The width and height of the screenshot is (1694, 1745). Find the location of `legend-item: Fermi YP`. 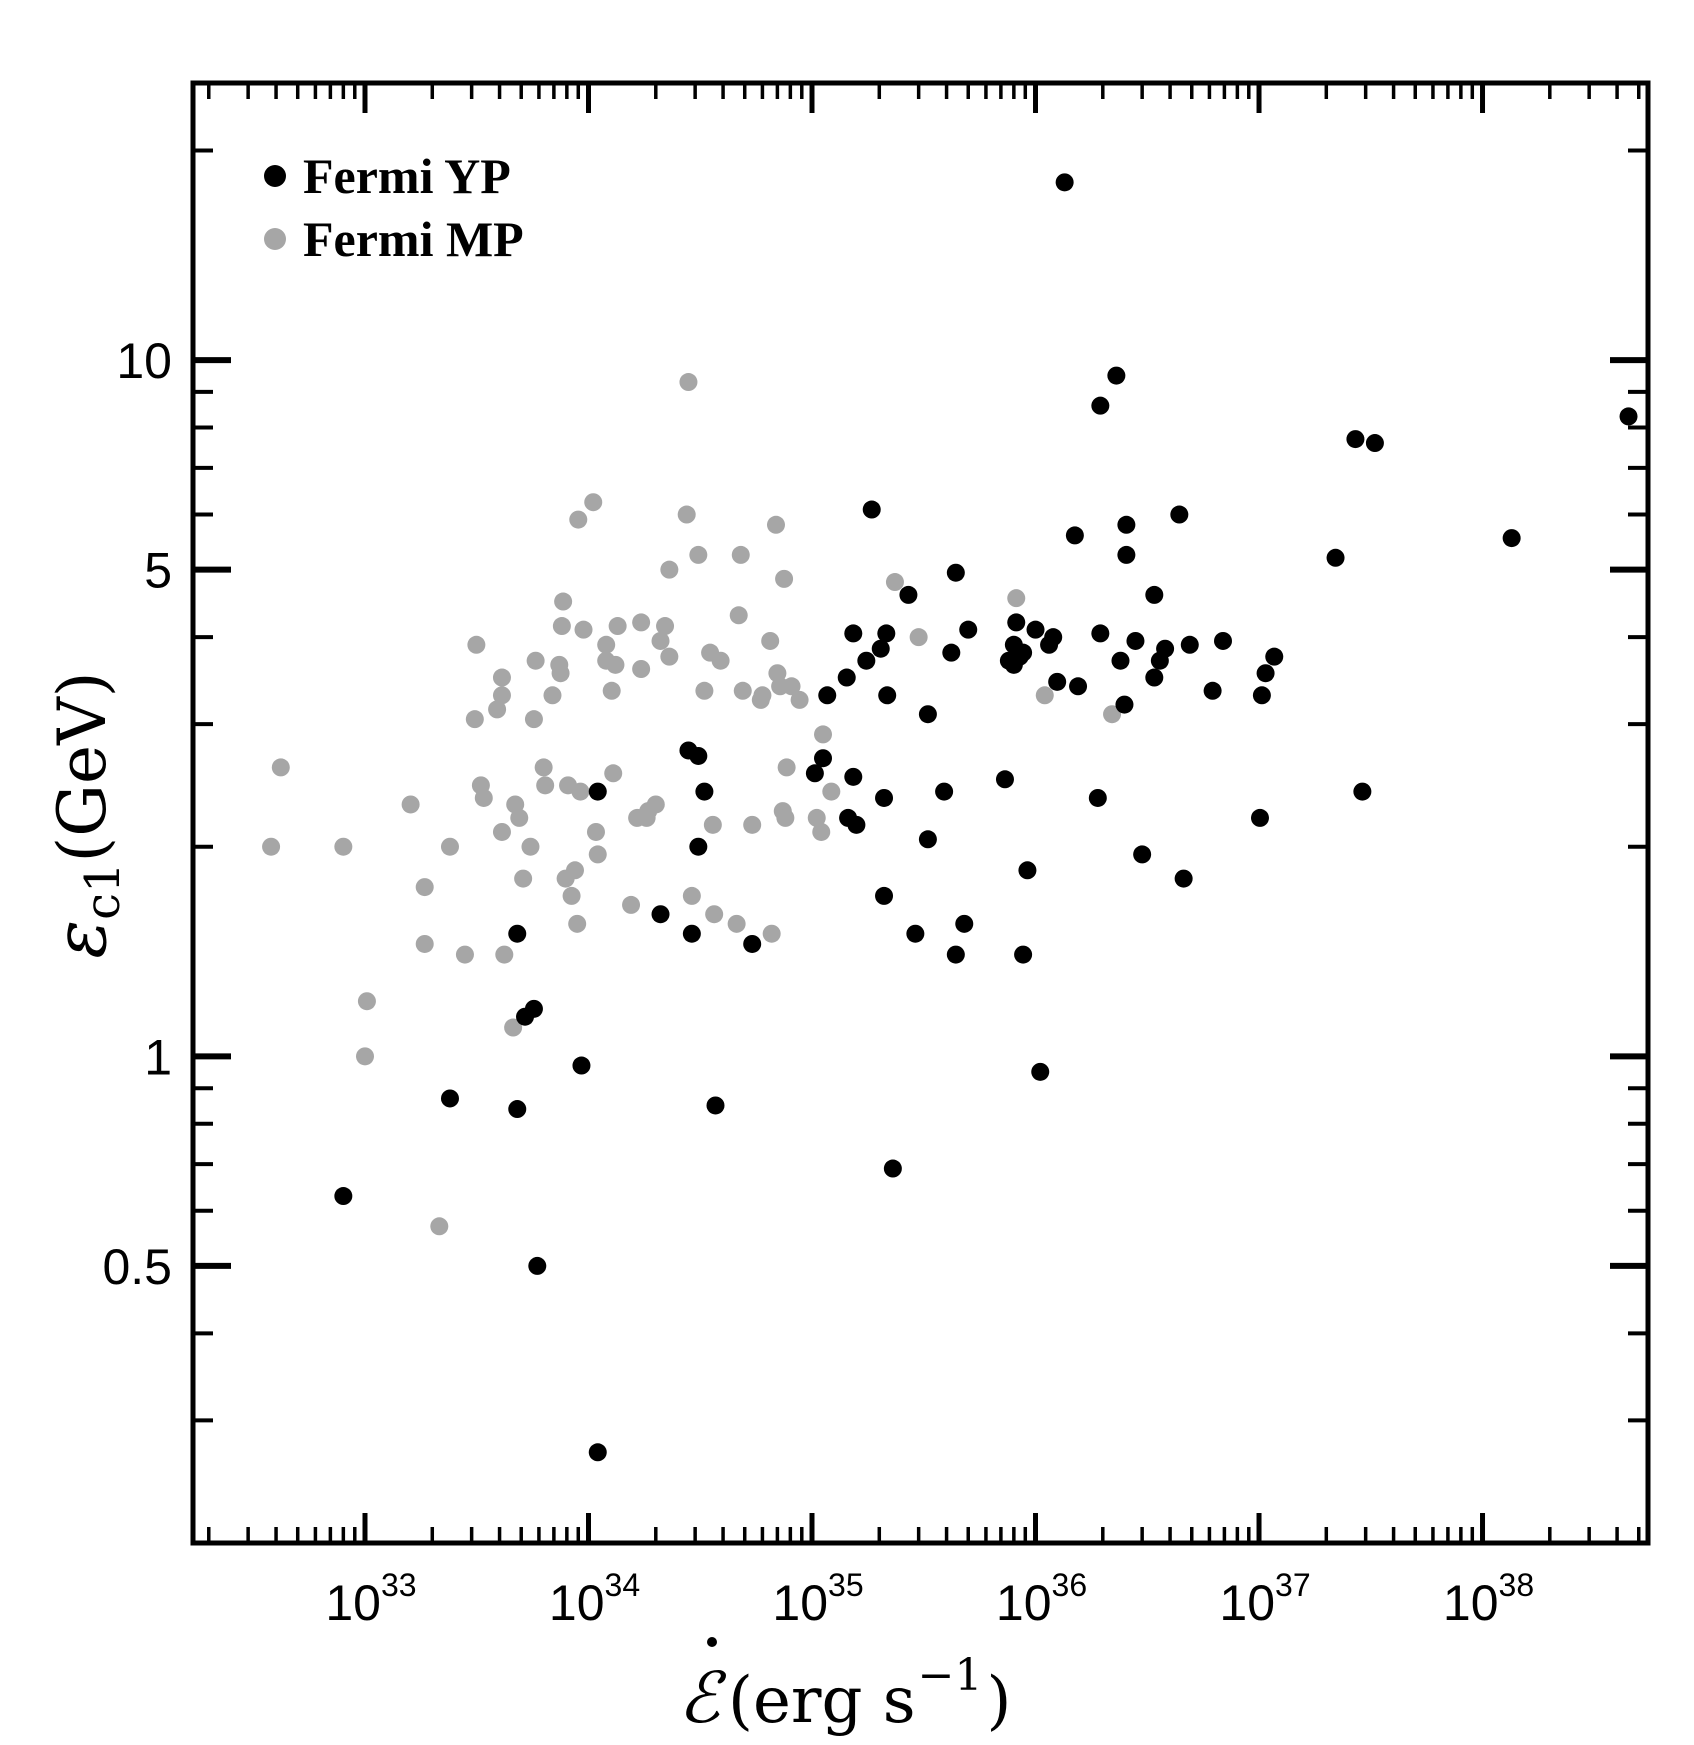

legend-item: Fermi YP is located at coordinates (387, 176).